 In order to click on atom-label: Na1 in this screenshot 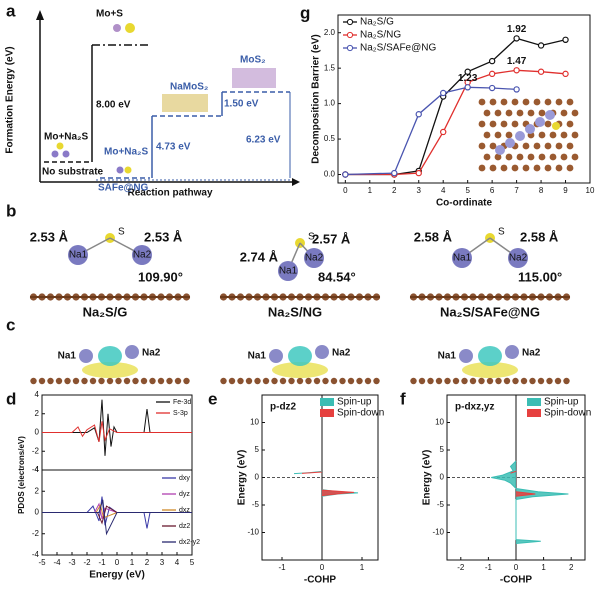, I will do `click(447, 356)`.